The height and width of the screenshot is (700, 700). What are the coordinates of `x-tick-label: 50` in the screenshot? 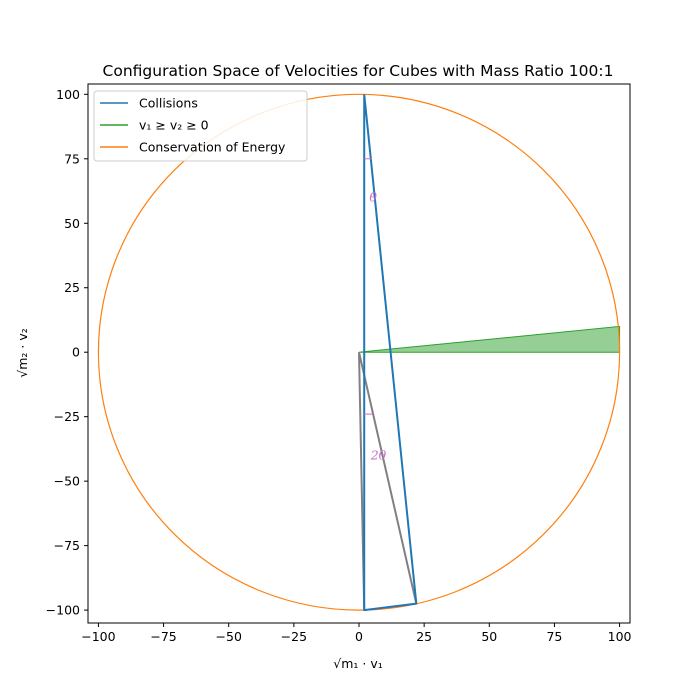 It's located at (489, 636).